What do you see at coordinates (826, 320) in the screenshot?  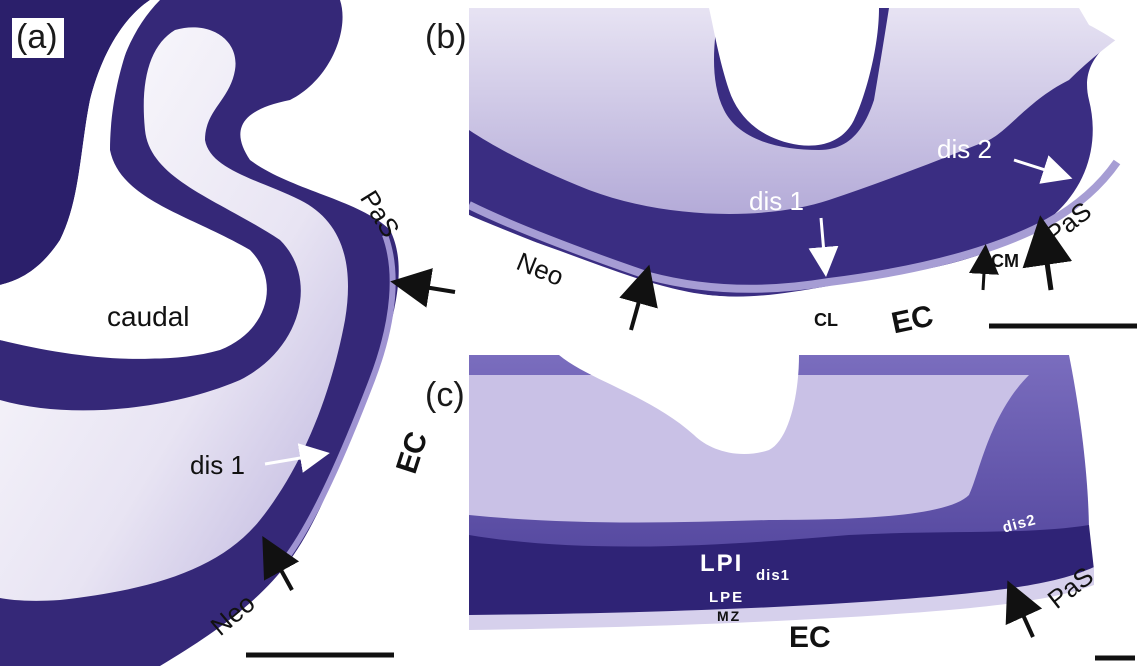 I see `cl-label-b: CL` at bounding box center [826, 320].